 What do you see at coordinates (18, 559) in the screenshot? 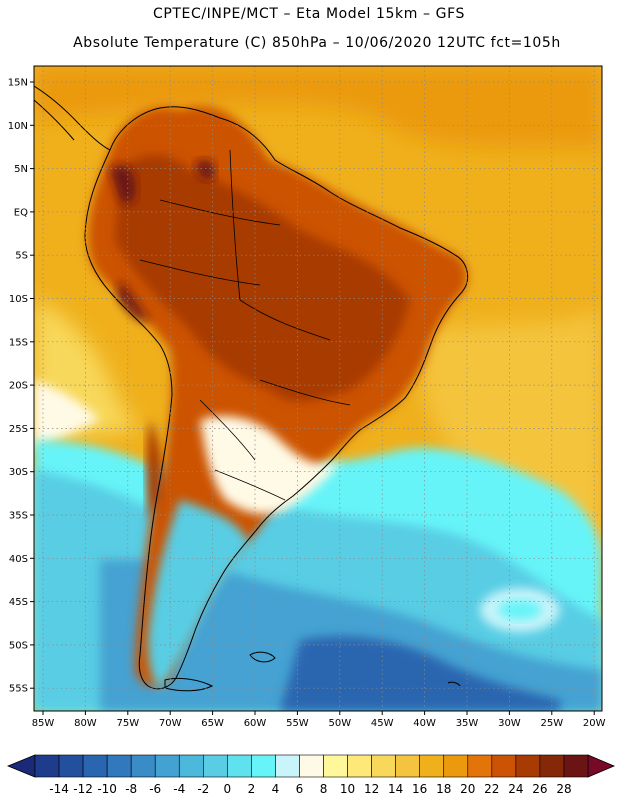
I see `lat-label: 40S` at bounding box center [18, 559].